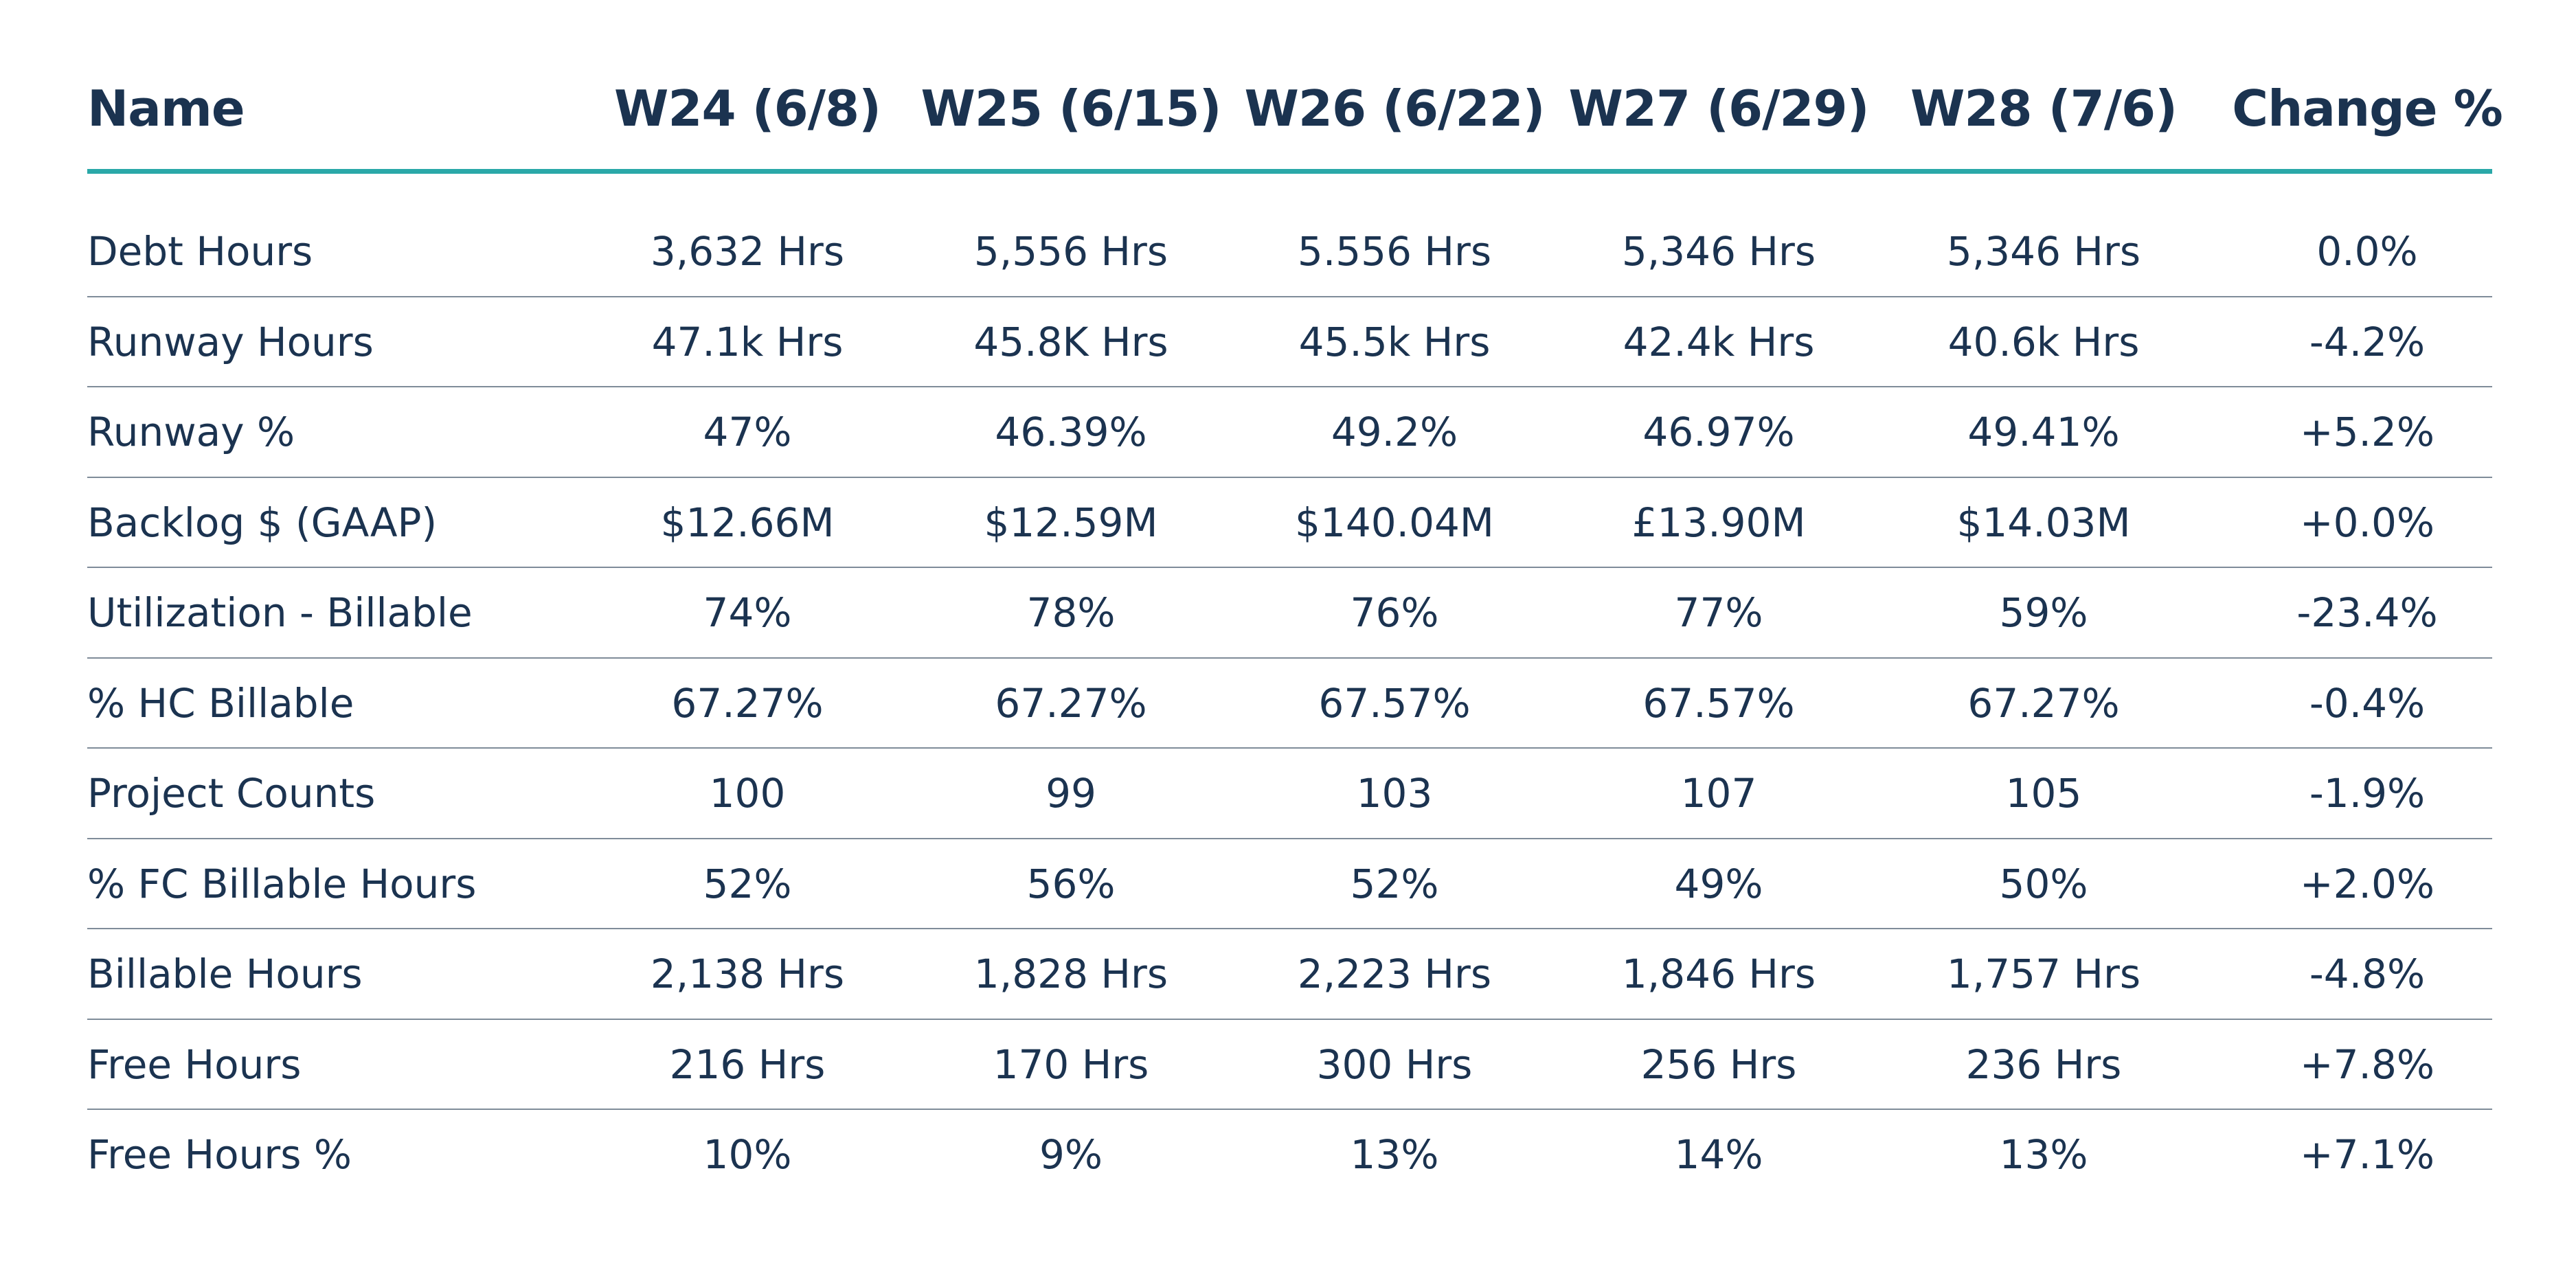 This screenshot has height=1261, width=2576. What do you see at coordinates (2044, 108) in the screenshot?
I see `header-cell: W28 (7/6)` at bounding box center [2044, 108].